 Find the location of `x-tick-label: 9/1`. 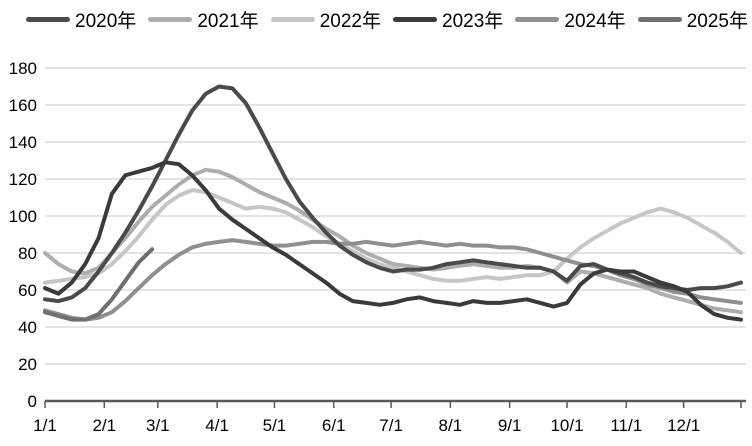

x-tick-label: 9/1 is located at coordinates (510, 425).